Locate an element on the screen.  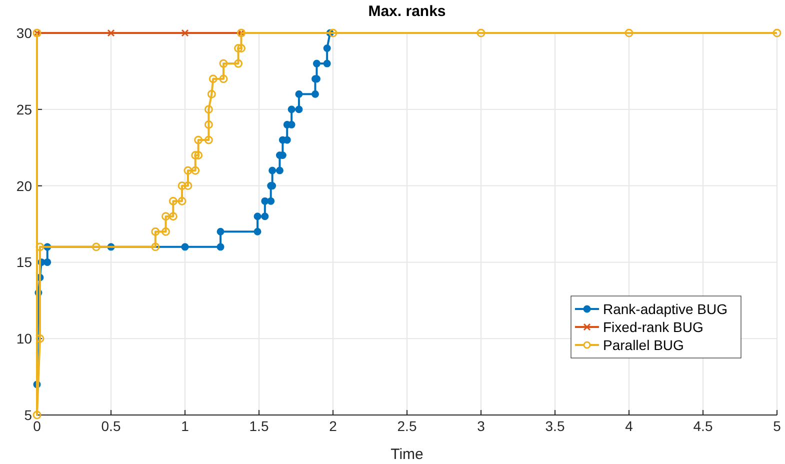
x-tick-label: 4.5 is located at coordinates (703, 426).